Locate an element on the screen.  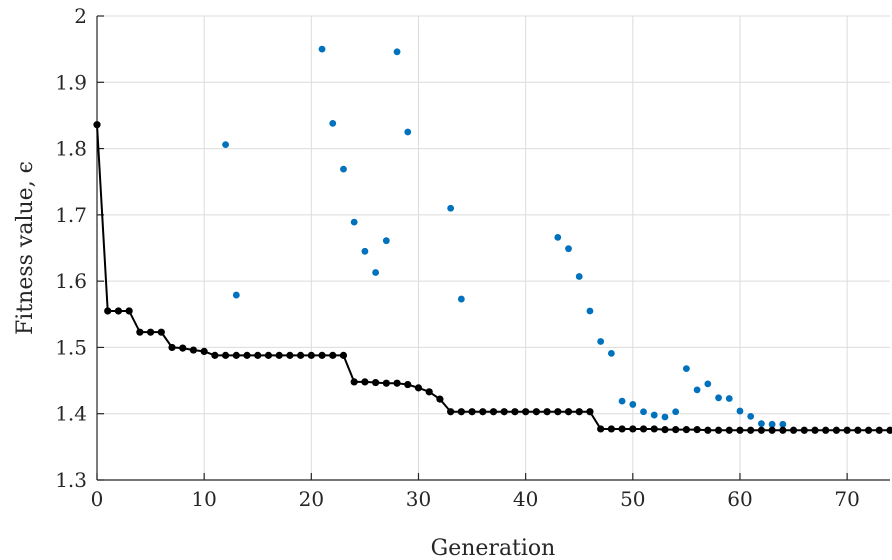
x-tick-label: 40 is located at coordinates (525, 499).